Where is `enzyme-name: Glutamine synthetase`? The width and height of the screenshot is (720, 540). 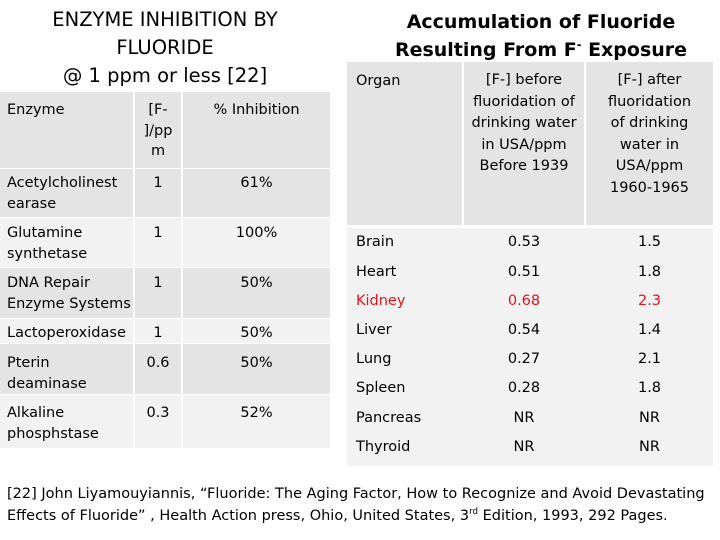
enzyme-name: Glutamine synthetase is located at coordinates (47, 243).